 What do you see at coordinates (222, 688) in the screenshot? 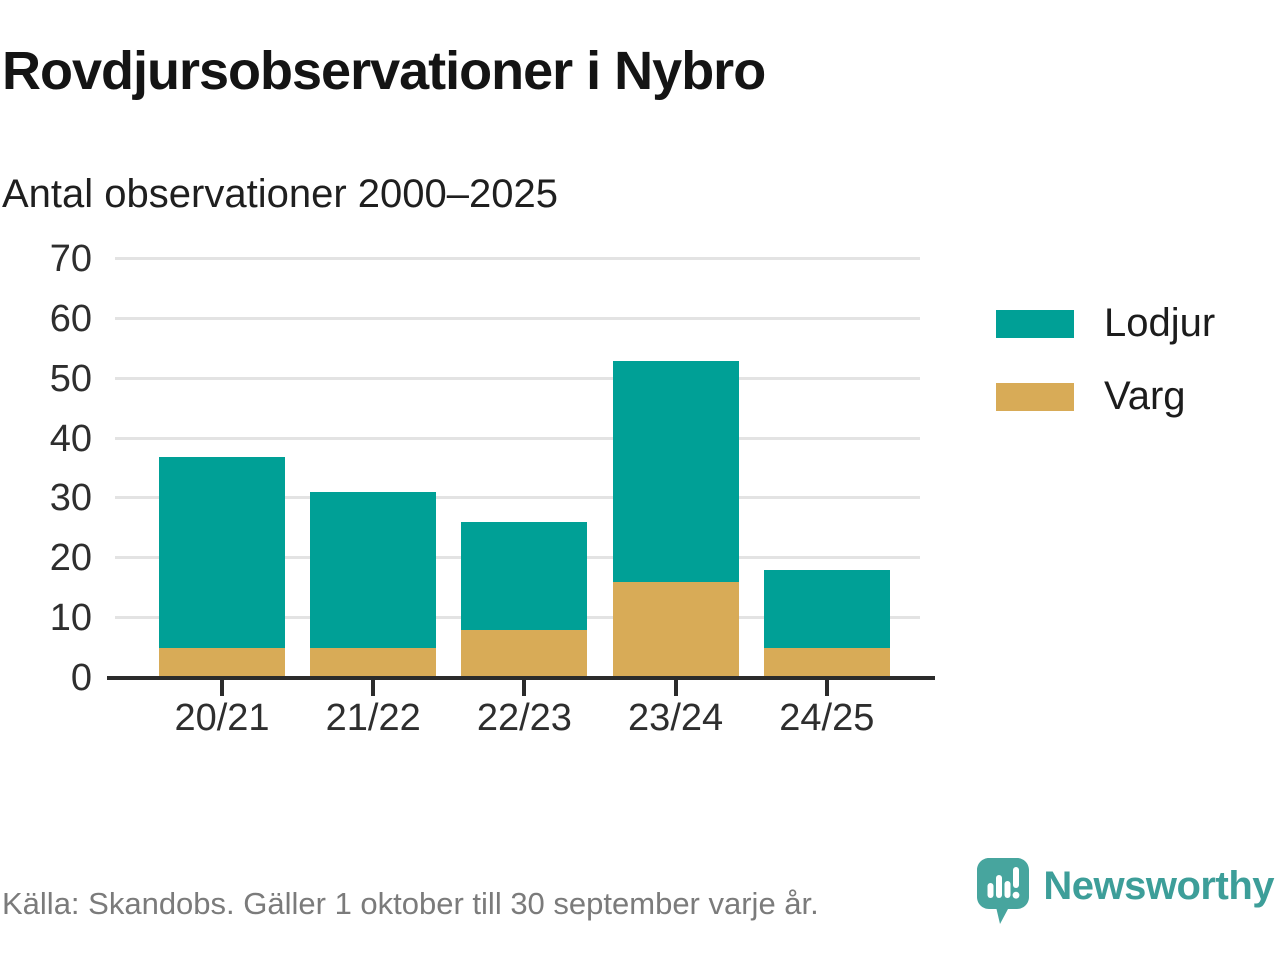
I see `x-tick-20/21` at bounding box center [222, 688].